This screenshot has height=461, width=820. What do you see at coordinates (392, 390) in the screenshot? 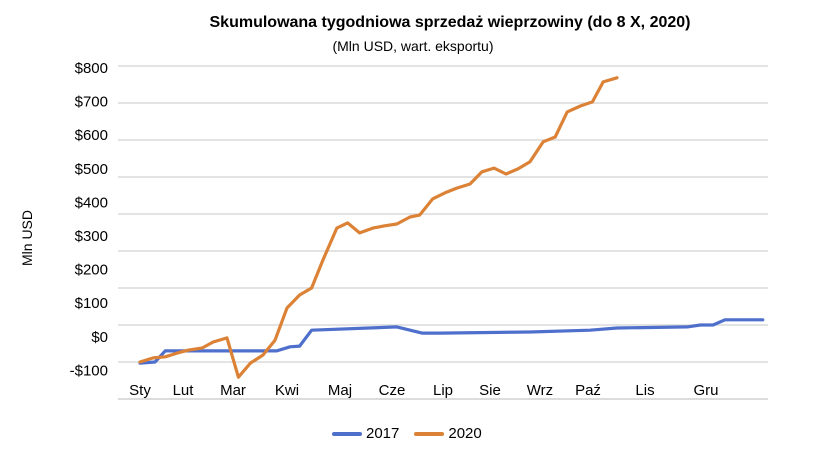
I see `x-tick-label: Cze` at bounding box center [392, 390].